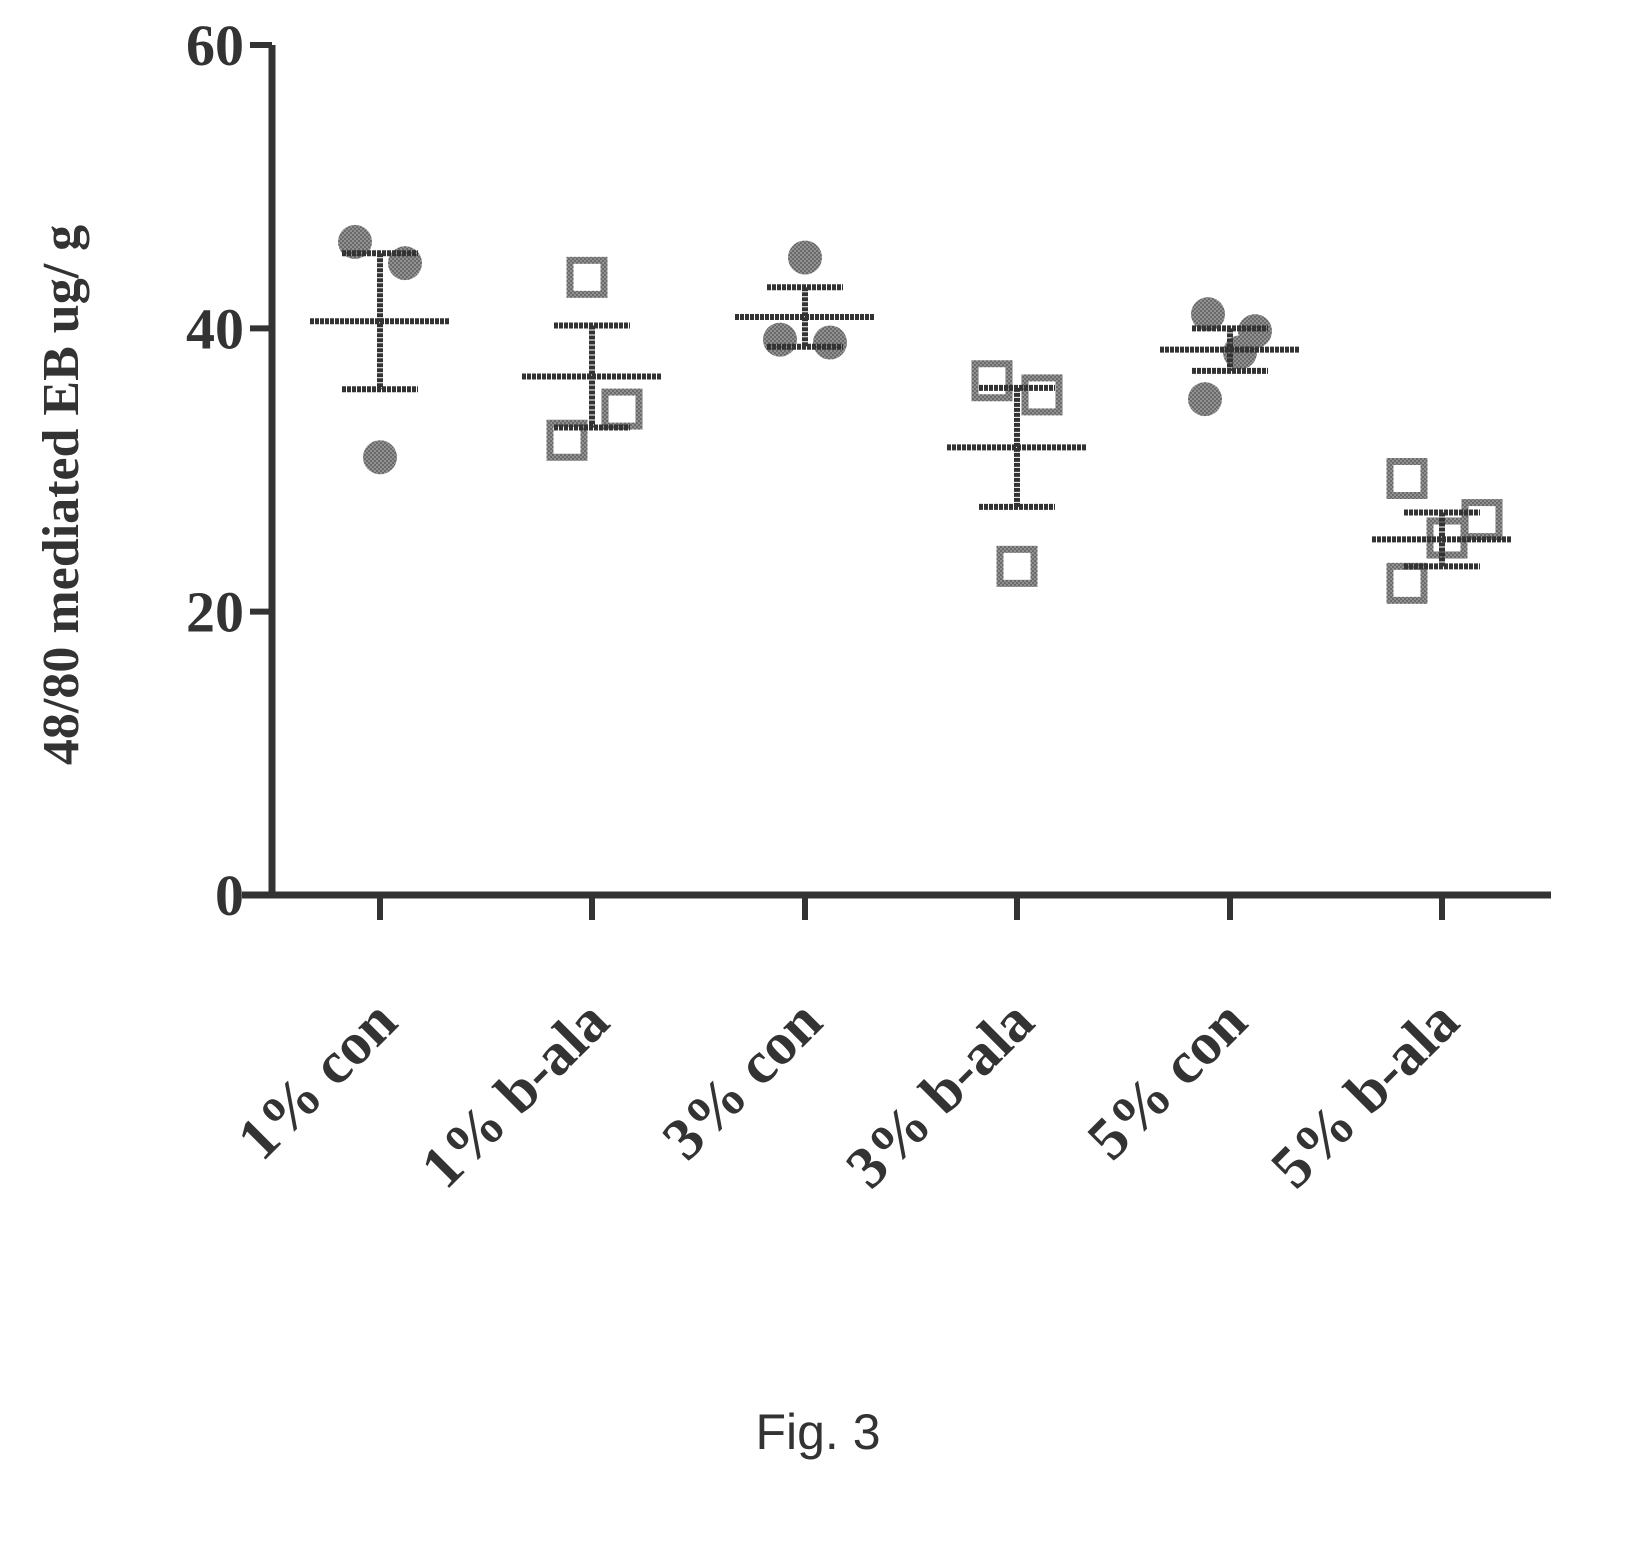 The width and height of the screenshot is (1651, 1551). Describe the element at coordinates (215, 328) in the screenshot. I see `y-tick-label-40: 40` at that location.